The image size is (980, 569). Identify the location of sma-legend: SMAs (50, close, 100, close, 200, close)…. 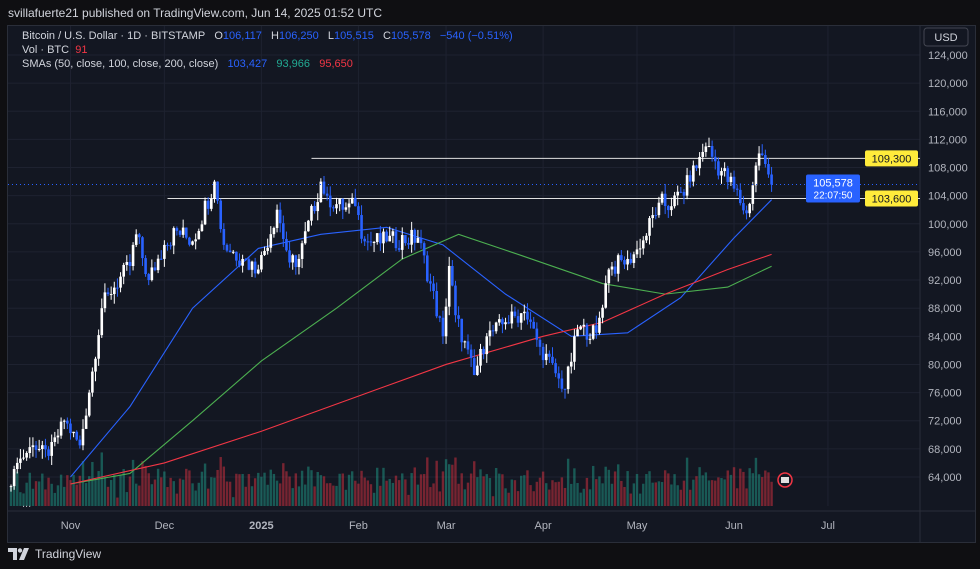
(187, 64).